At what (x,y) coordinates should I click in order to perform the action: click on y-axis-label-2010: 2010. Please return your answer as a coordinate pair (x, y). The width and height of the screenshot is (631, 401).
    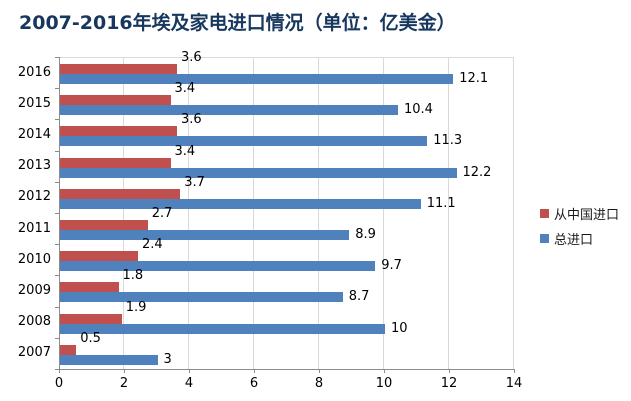
    Looking at the image, I should click on (34, 259).